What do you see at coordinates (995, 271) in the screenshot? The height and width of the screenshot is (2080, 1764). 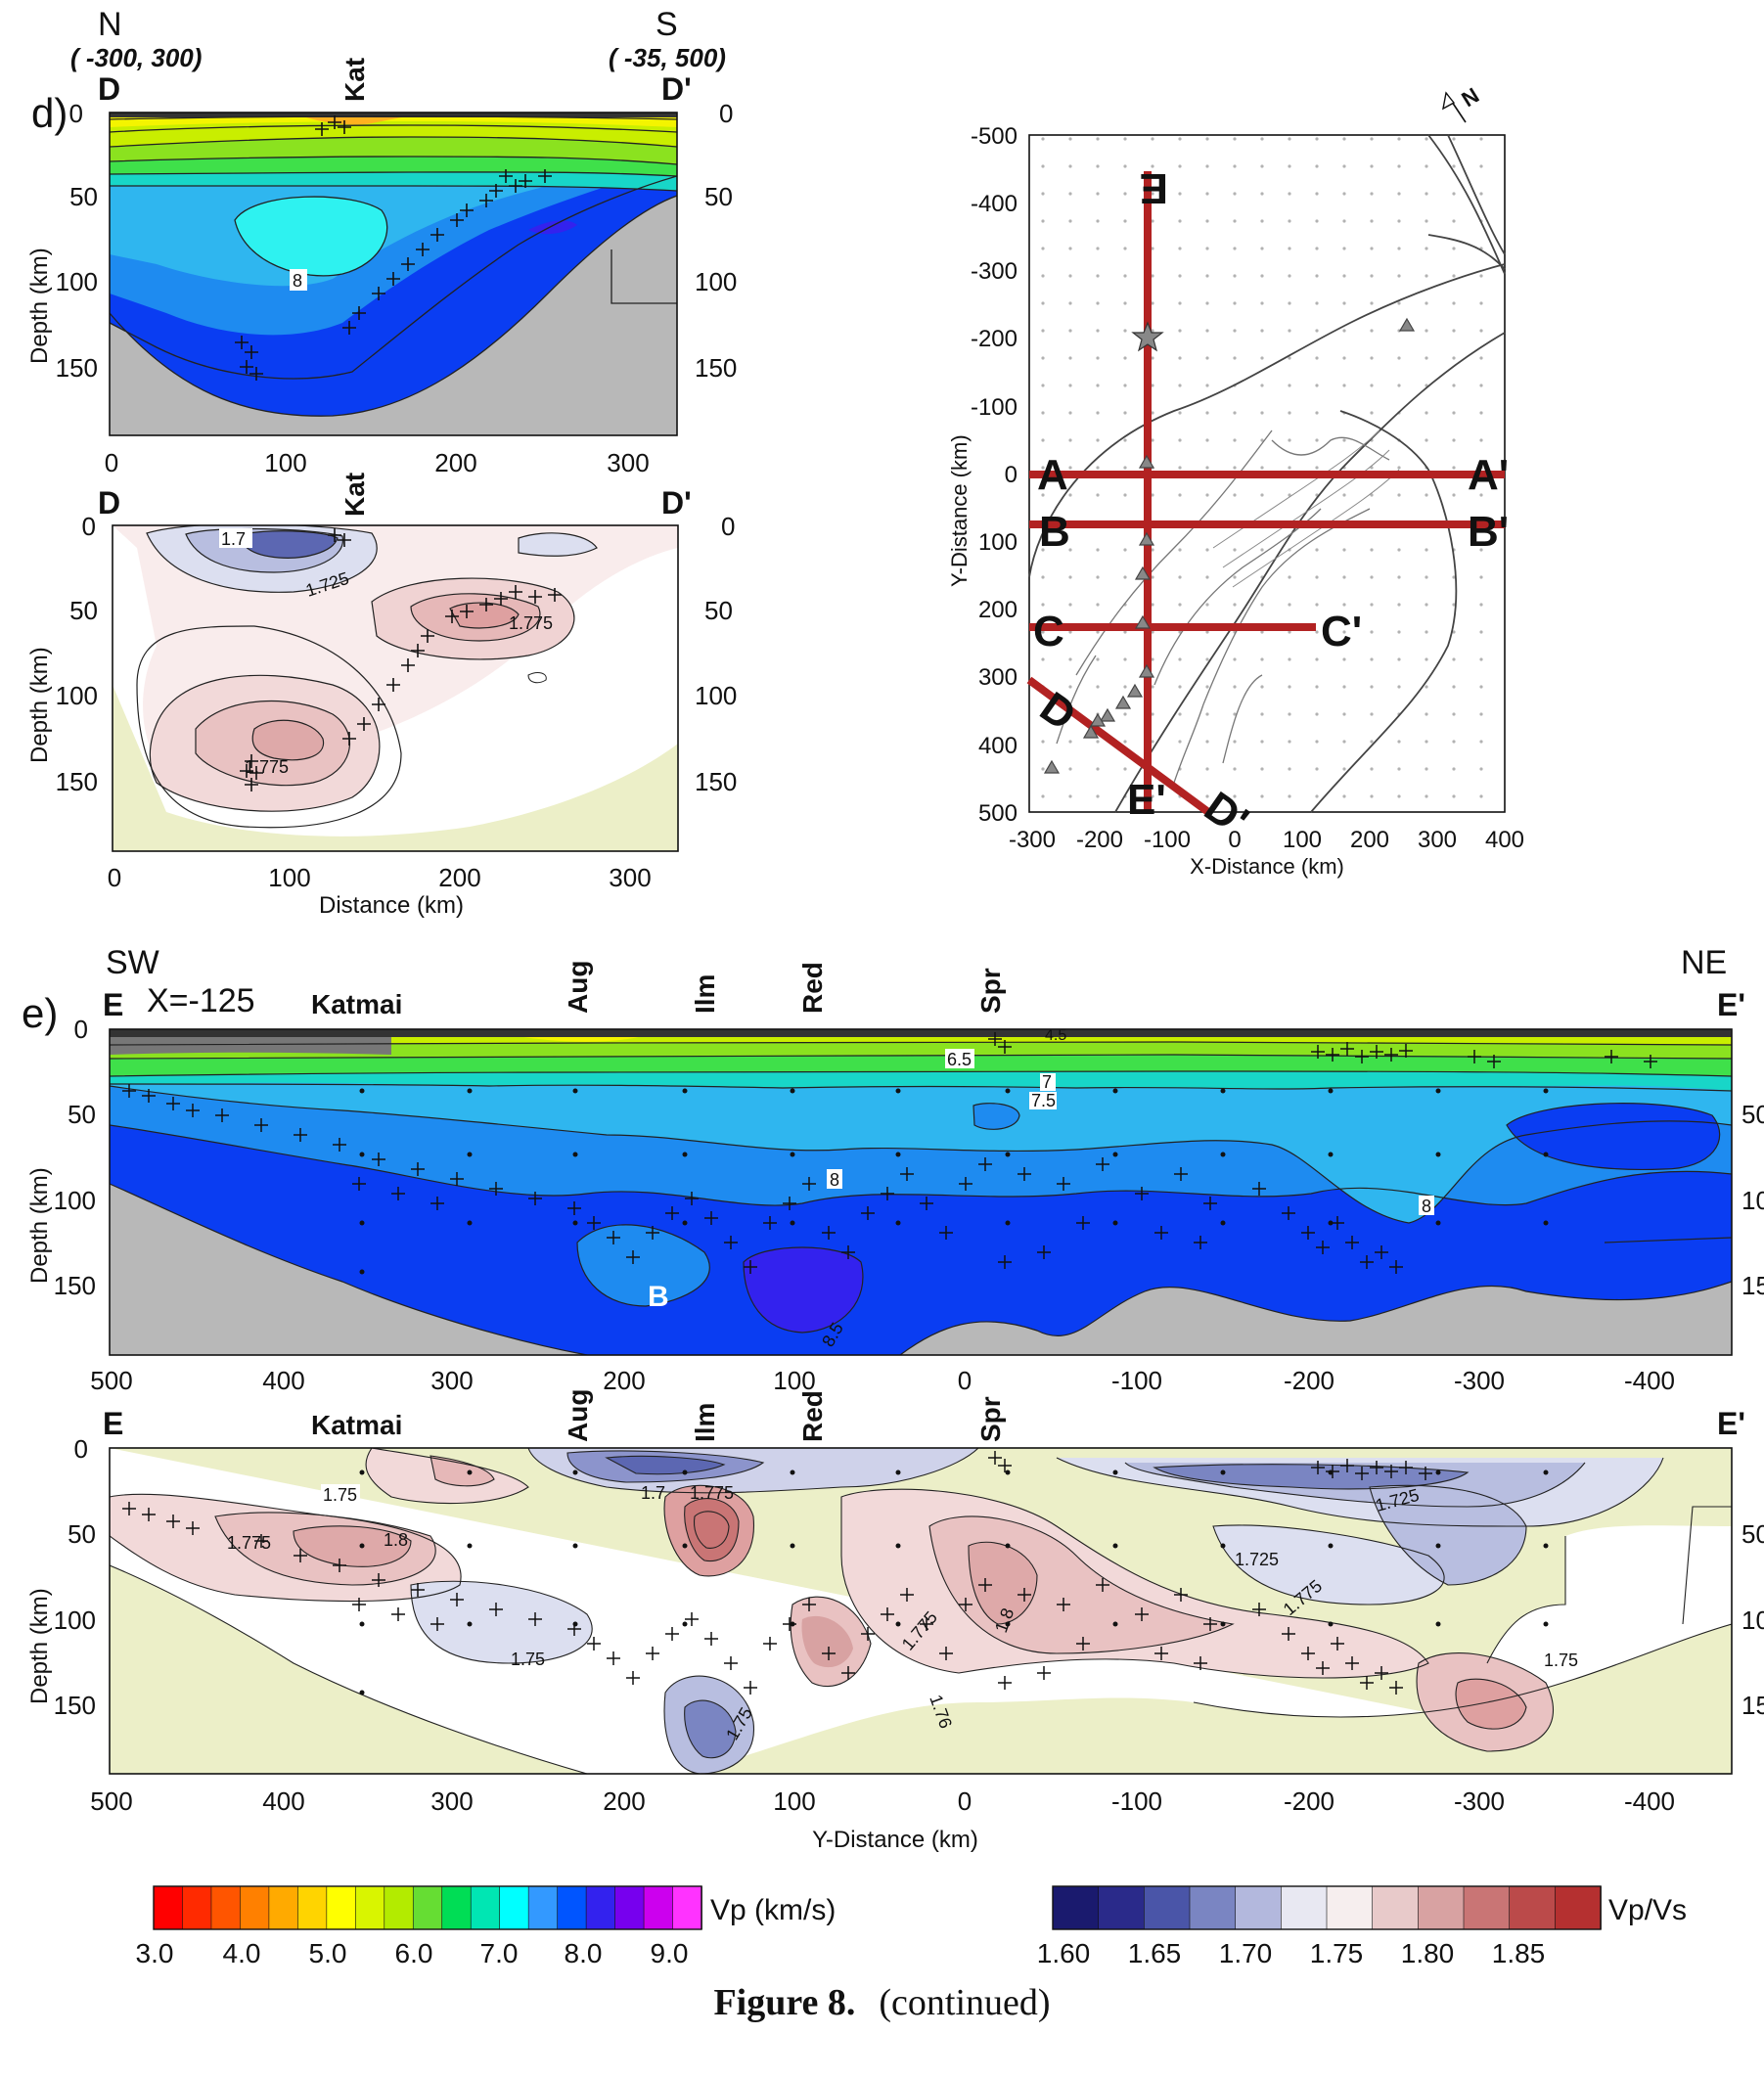 I see `svg-text: -300` at bounding box center [995, 271].